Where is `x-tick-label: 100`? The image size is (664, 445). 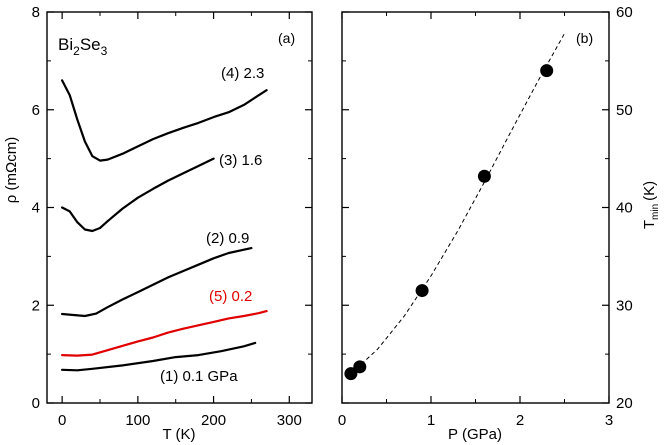 x-tick-label: 100 is located at coordinates (137, 420).